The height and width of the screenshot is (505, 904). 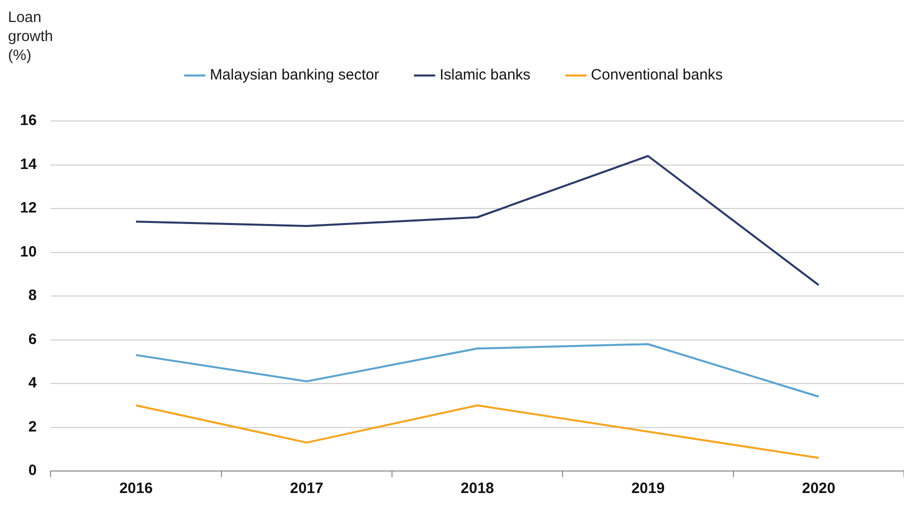 What do you see at coordinates (28, 251) in the screenshot?
I see `y-tick-label: 10` at bounding box center [28, 251].